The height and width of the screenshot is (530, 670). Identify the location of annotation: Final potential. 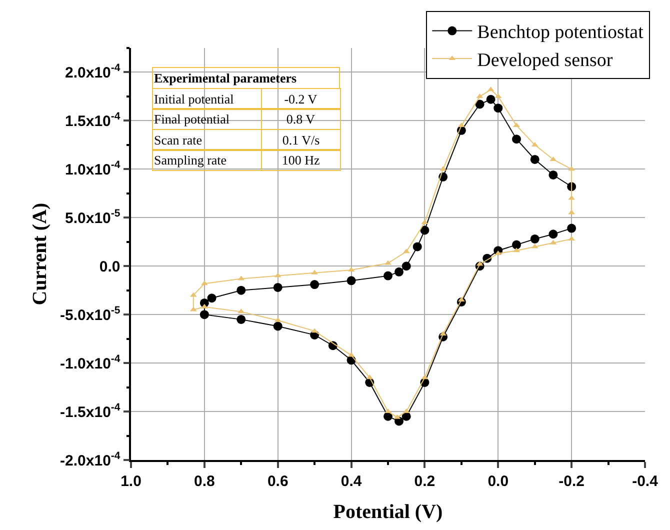
(192, 119).